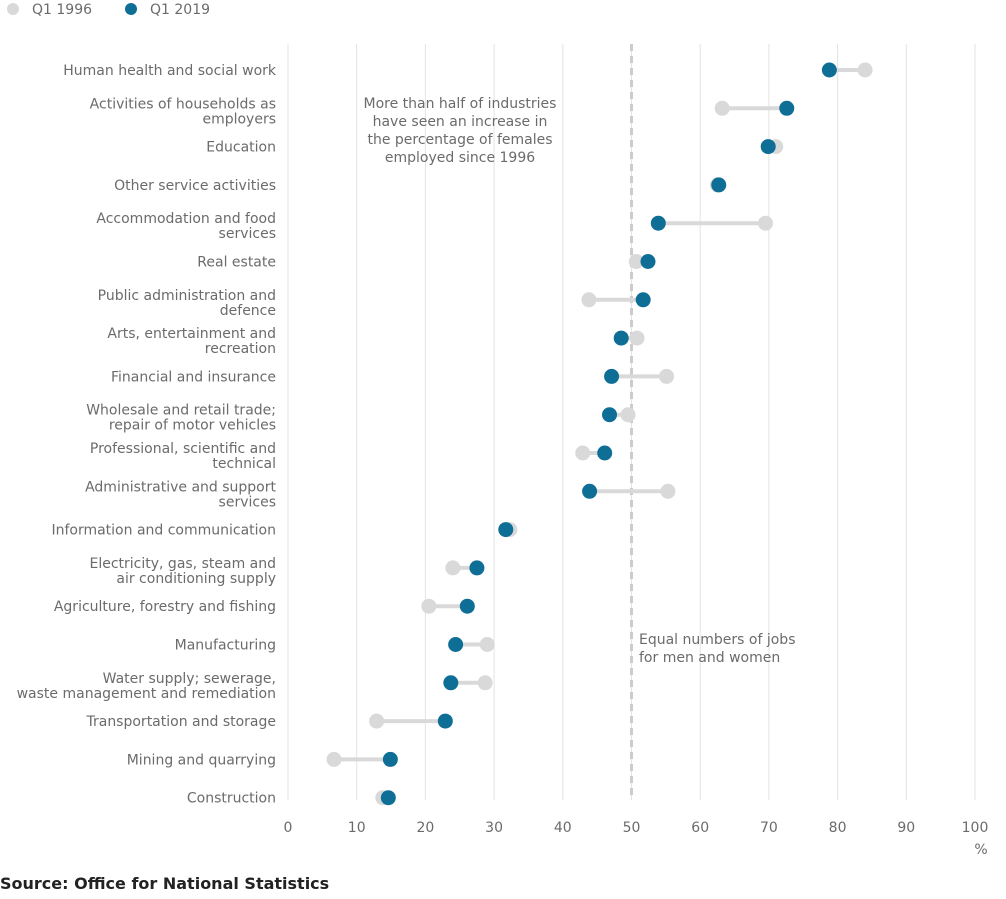 The width and height of the screenshot is (1006, 899). Describe the element at coordinates (632, 828) in the screenshot. I see `x-tick-50: 50` at that location.